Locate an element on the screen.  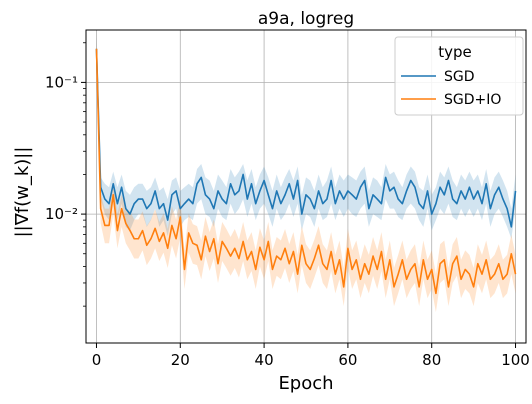
legend-label-sgd-io: SGD+IO is located at coordinates (472, 100).